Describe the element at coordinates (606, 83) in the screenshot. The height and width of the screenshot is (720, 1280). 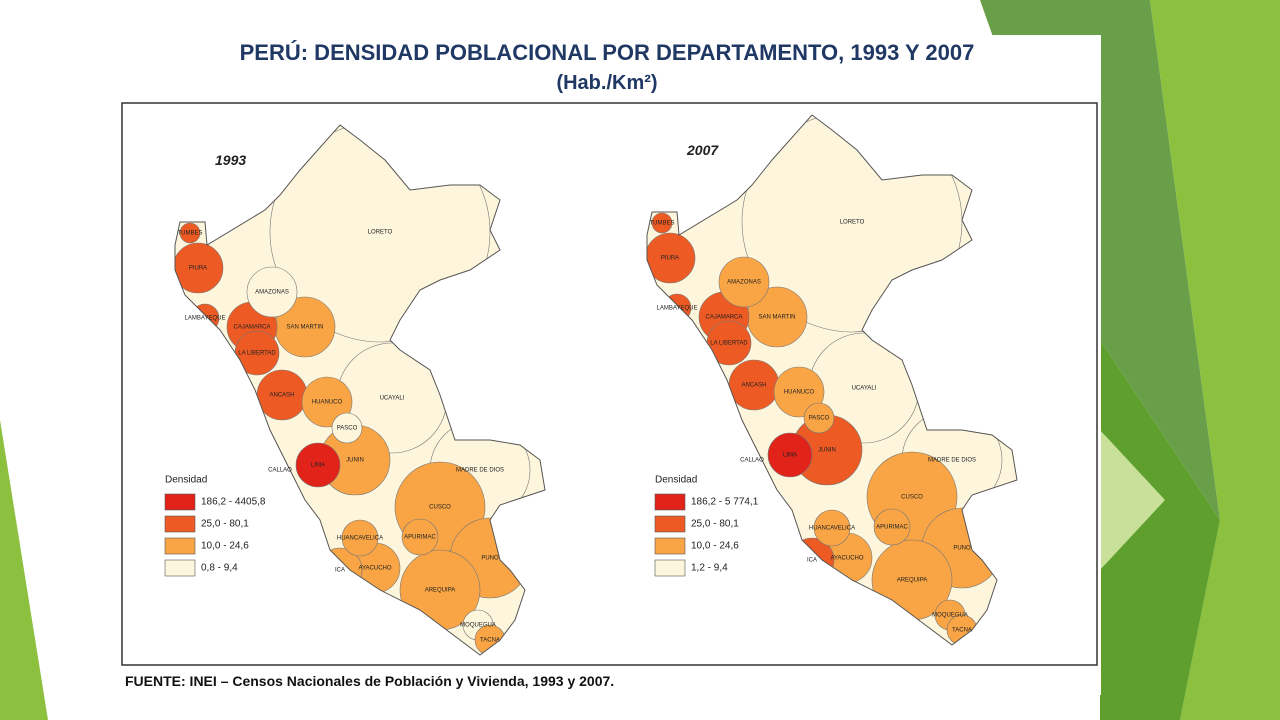
I see `subtitle: (Hab./Km²)` at that location.